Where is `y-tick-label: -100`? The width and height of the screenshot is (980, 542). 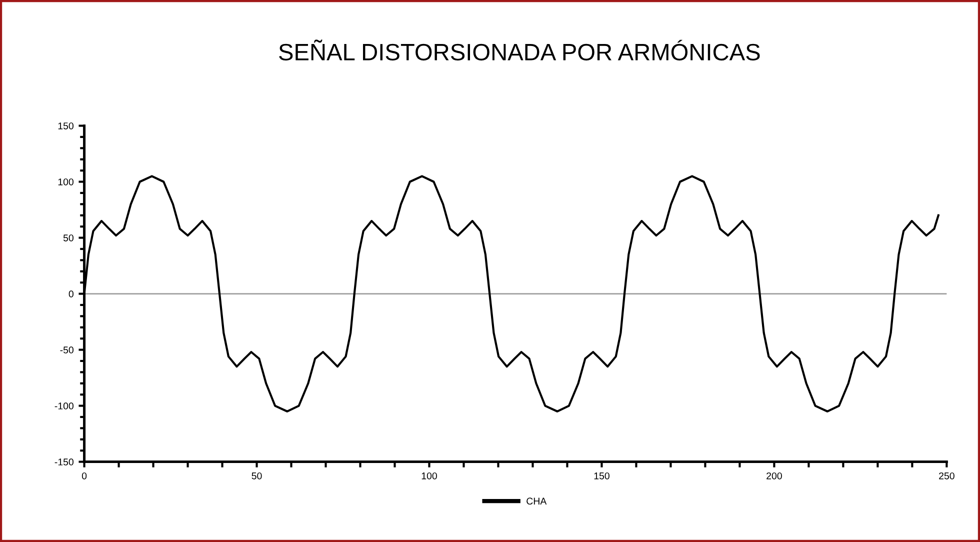 y-tick-label: -100 is located at coordinates (64, 406).